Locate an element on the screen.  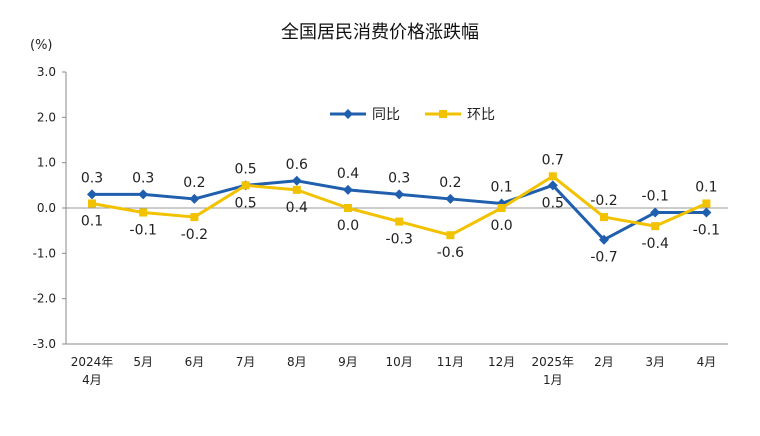
data-label-mom: -0.1 is located at coordinates (143, 231).